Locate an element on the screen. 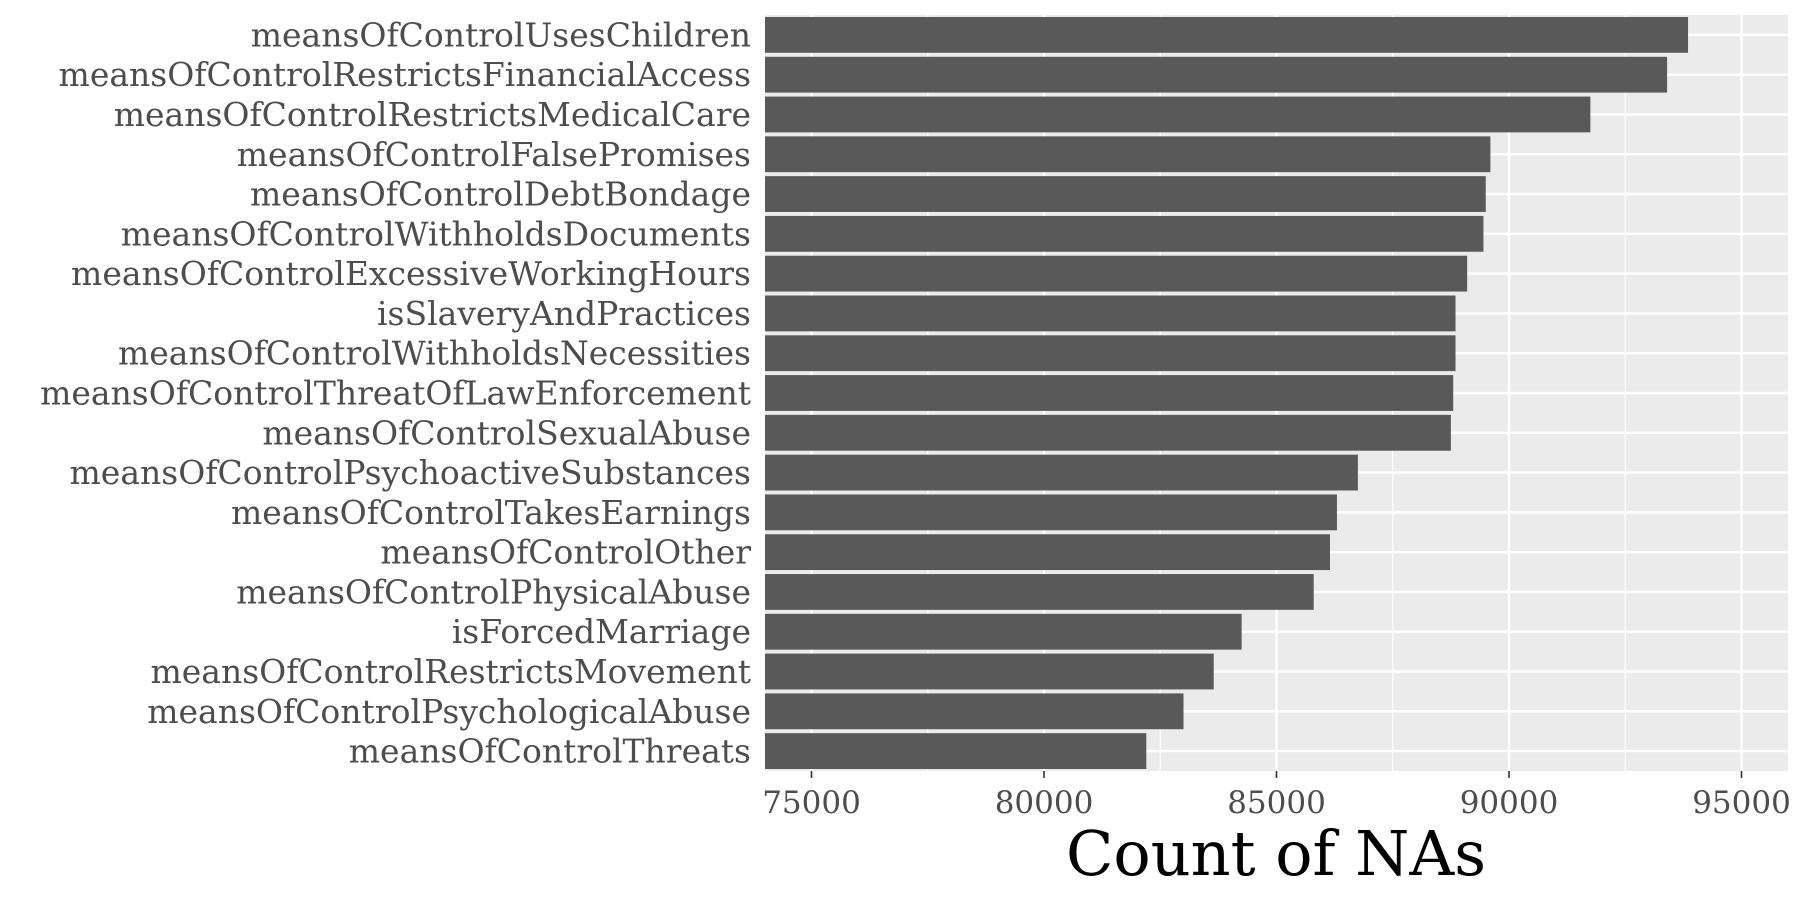 The width and height of the screenshot is (1800, 900). category-label: meansOfControlRestrictsFinancialAccess is located at coordinates (405, 74).